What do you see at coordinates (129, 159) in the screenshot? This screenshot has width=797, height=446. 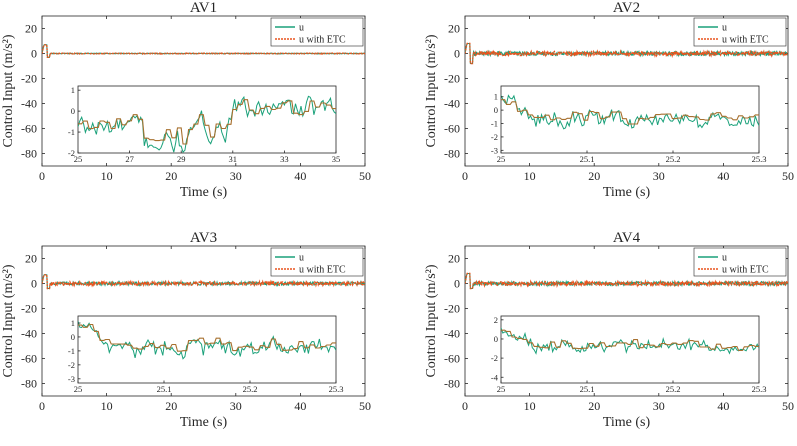 I see `inset-x-tick-label: 27` at bounding box center [129, 159].